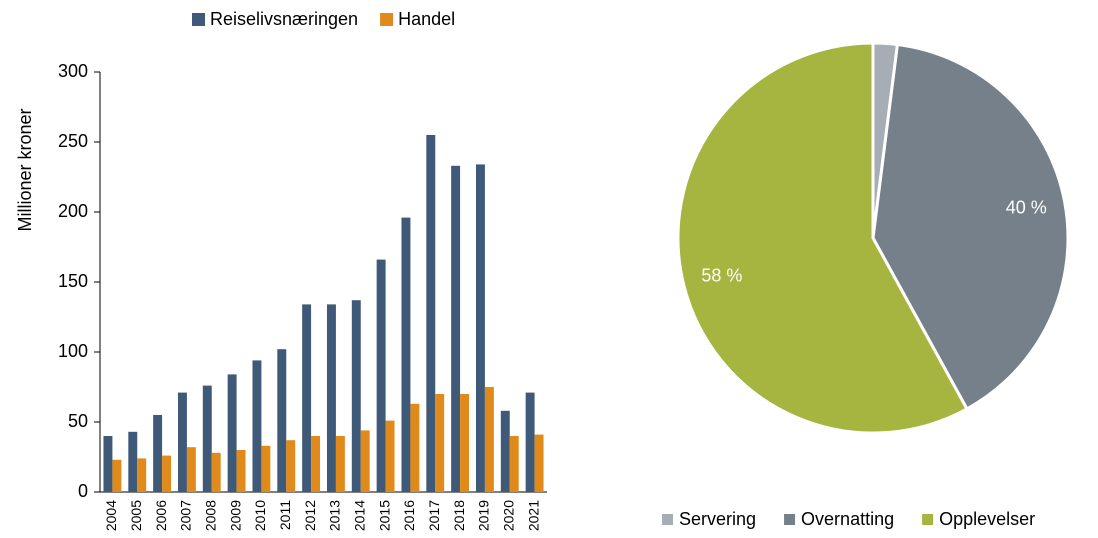 The width and height of the screenshot is (1098, 538). What do you see at coordinates (533, 515) in the screenshot?
I see `x-tick-label: 2021` at bounding box center [533, 515].